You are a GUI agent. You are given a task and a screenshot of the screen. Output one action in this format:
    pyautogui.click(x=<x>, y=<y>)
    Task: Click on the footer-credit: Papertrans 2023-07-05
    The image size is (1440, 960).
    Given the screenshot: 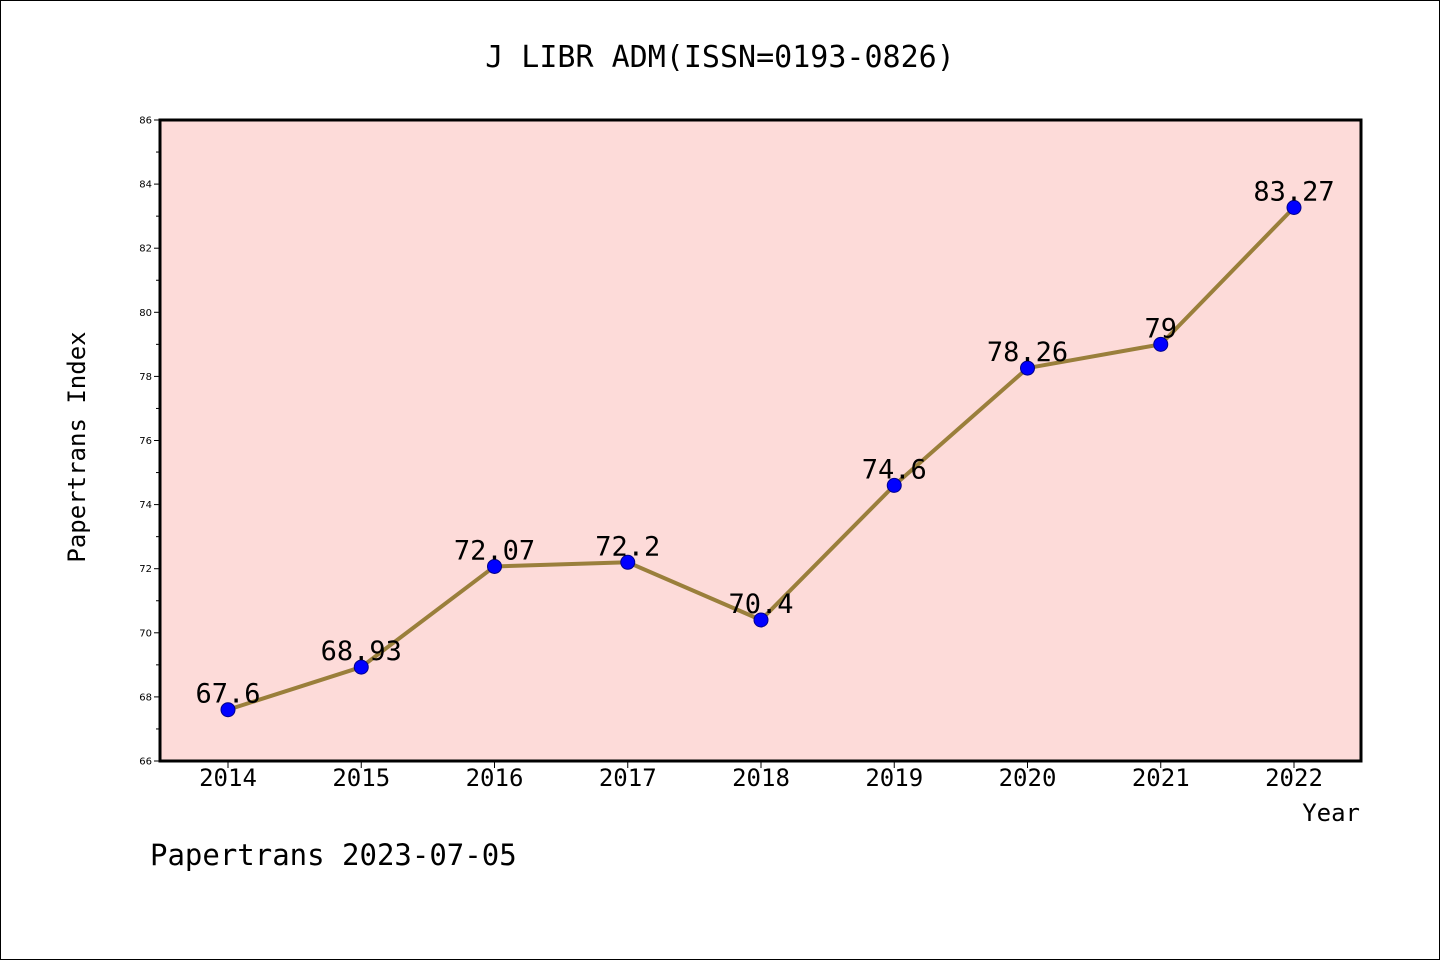 What is the action you would take?
    pyautogui.click(x=333, y=855)
    